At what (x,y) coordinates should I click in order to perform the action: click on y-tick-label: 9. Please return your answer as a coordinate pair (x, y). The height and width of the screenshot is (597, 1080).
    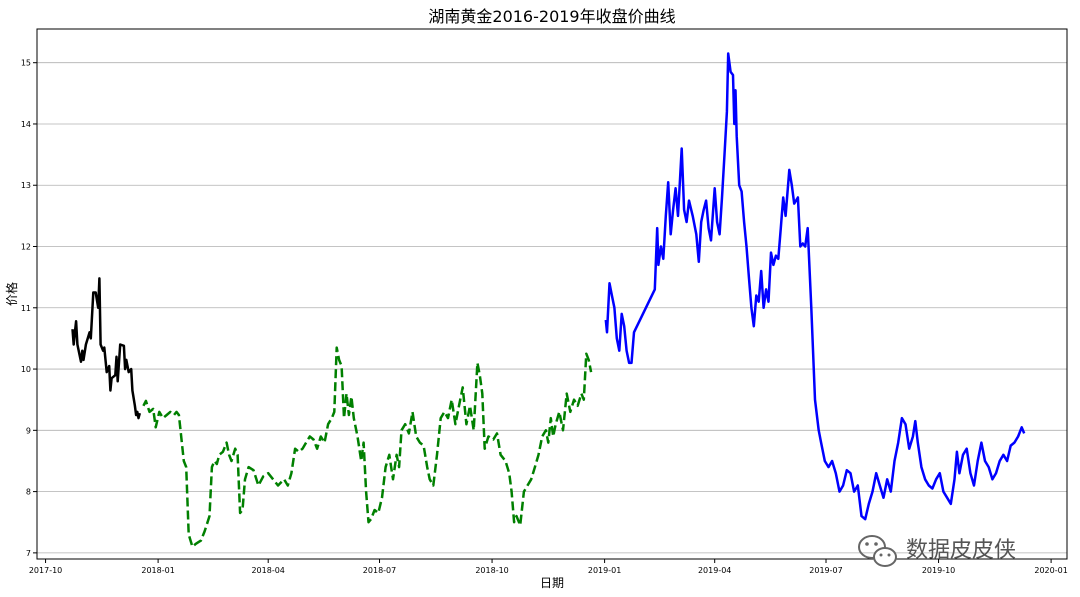
    Looking at the image, I should click on (28, 430).